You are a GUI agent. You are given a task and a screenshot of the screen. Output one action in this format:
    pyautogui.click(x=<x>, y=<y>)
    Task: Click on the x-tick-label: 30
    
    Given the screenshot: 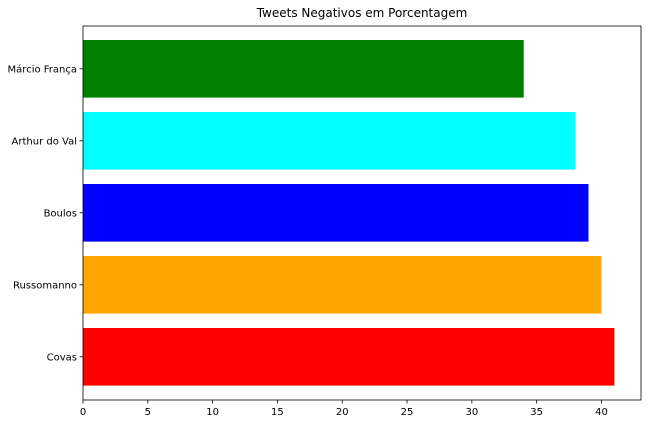 What is the action you would take?
    pyautogui.click(x=471, y=412)
    